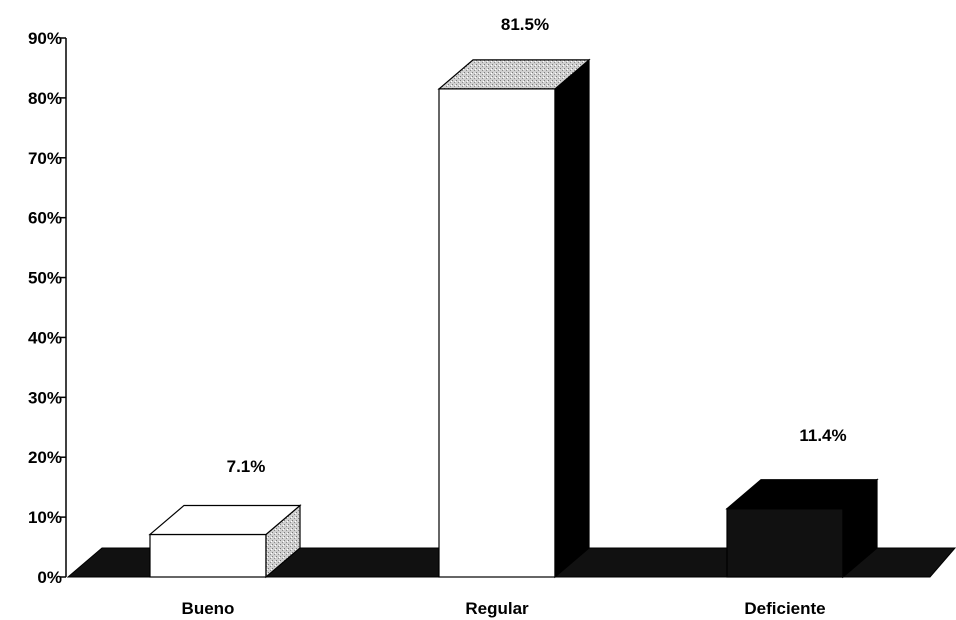 The height and width of the screenshot is (620, 956). What do you see at coordinates (225, 520) in the screenshot?
I see `bar-top-bueno` at bounding box center [225, 520].